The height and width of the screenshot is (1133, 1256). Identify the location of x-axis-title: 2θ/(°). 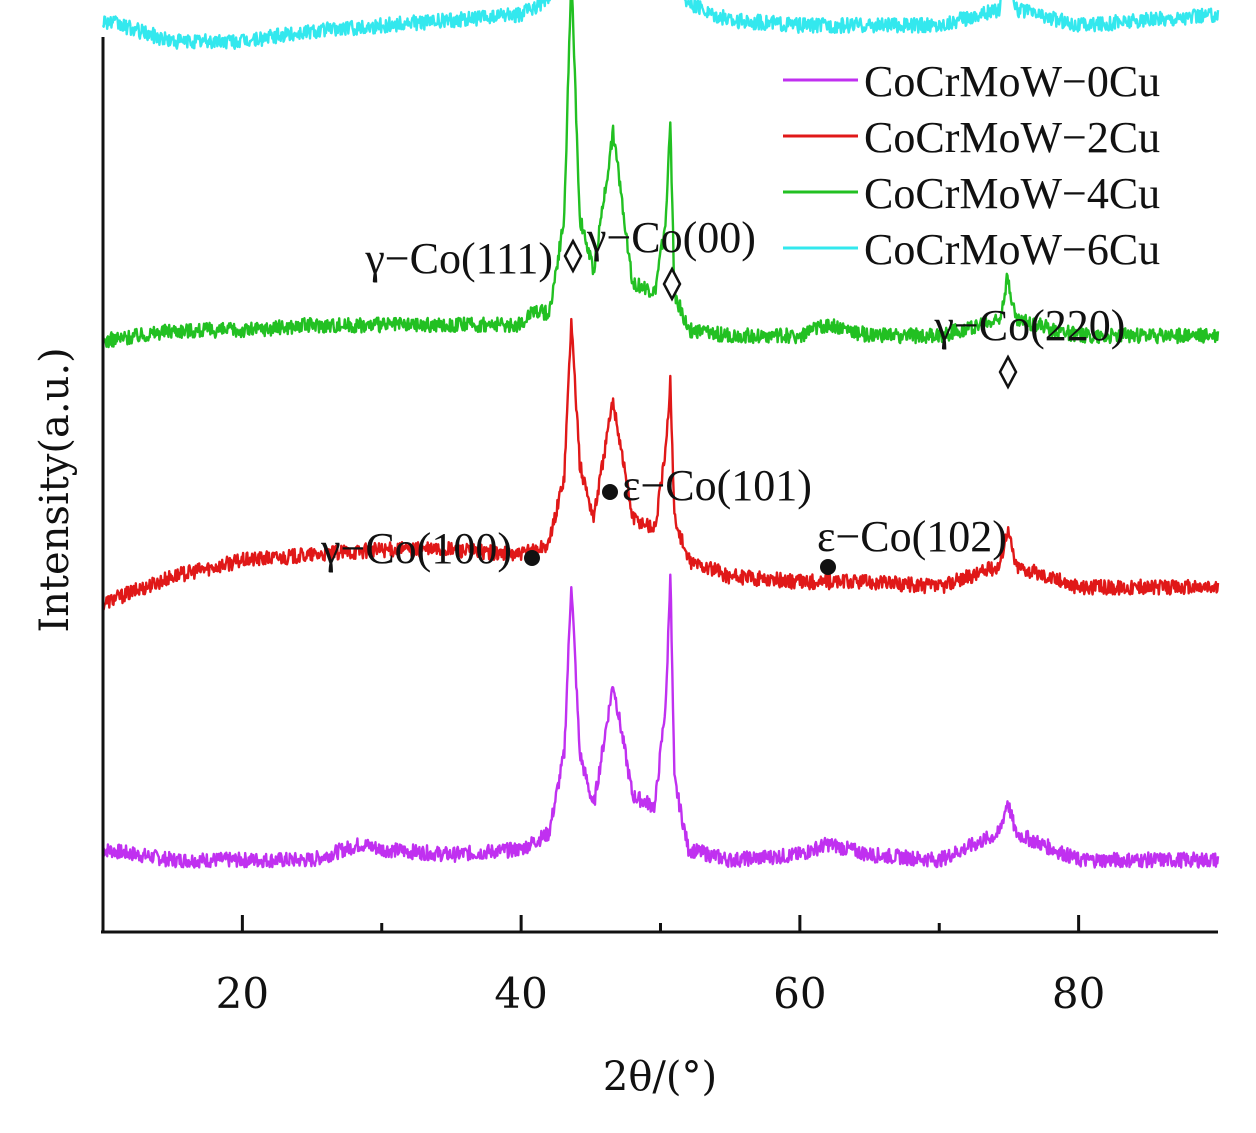
(660, 1077).